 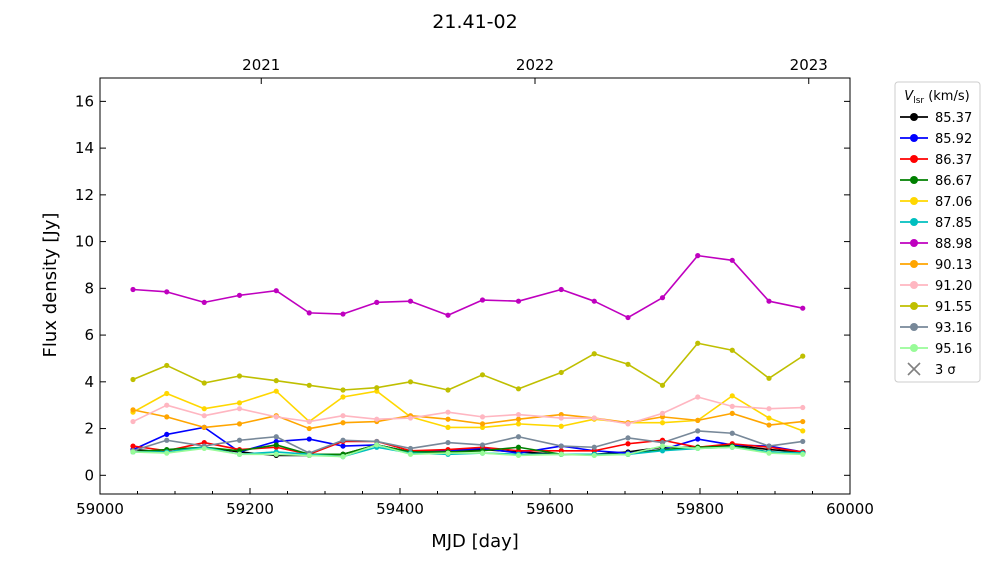 What do you see at coordinates (84, 101) in the screenshot?
I see `y-tick-label: 16` at bounding box center [84, 101].